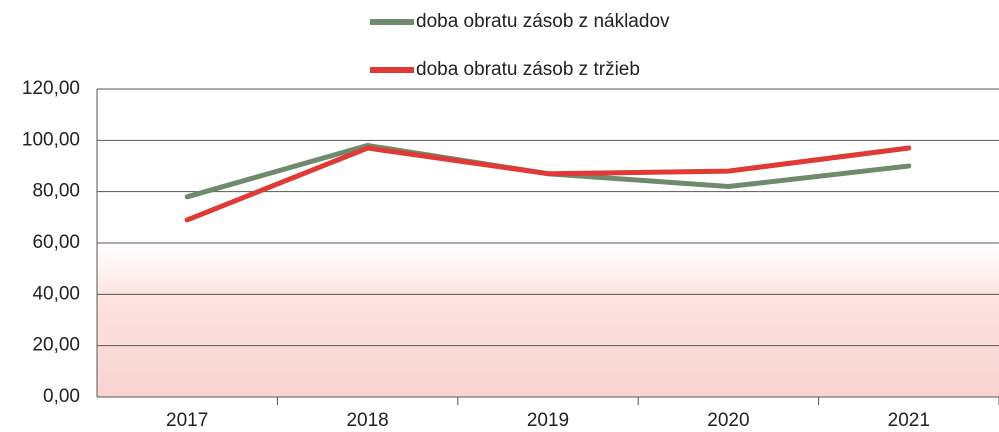 The height and width of the screenshot is (432, 999). I want to click on x-tick-label: 2017, so click(187, 420).